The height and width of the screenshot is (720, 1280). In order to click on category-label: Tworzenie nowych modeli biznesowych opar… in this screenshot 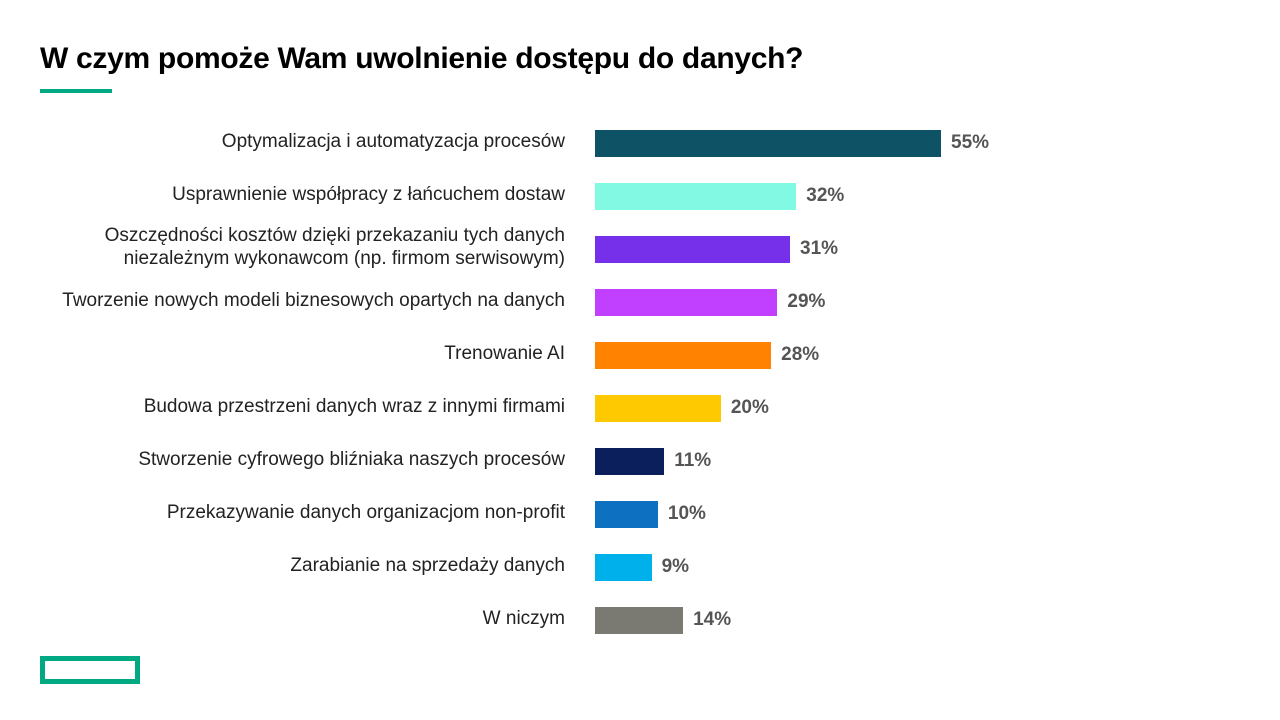, I will do `click(313, 300)`.